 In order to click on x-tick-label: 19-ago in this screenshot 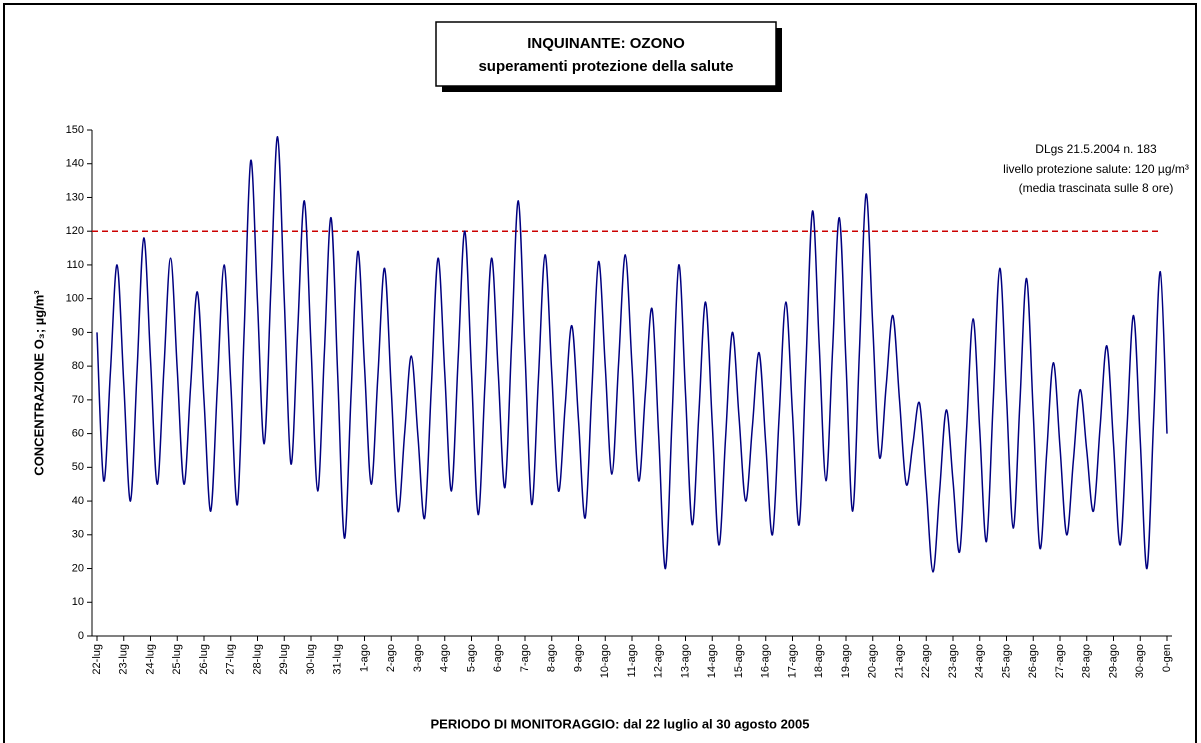, I will do `click(846, 661)`.